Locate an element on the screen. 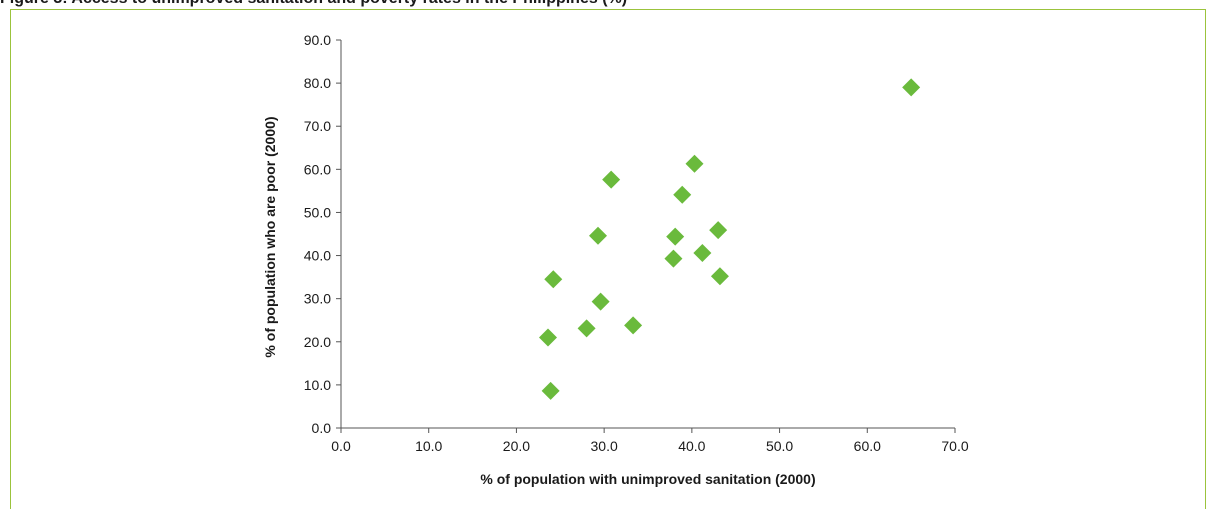 Image resolution: width=1209 pixels, height=512 pixels. x-tick-label: 60.0 is located at coordinates (867, 446).